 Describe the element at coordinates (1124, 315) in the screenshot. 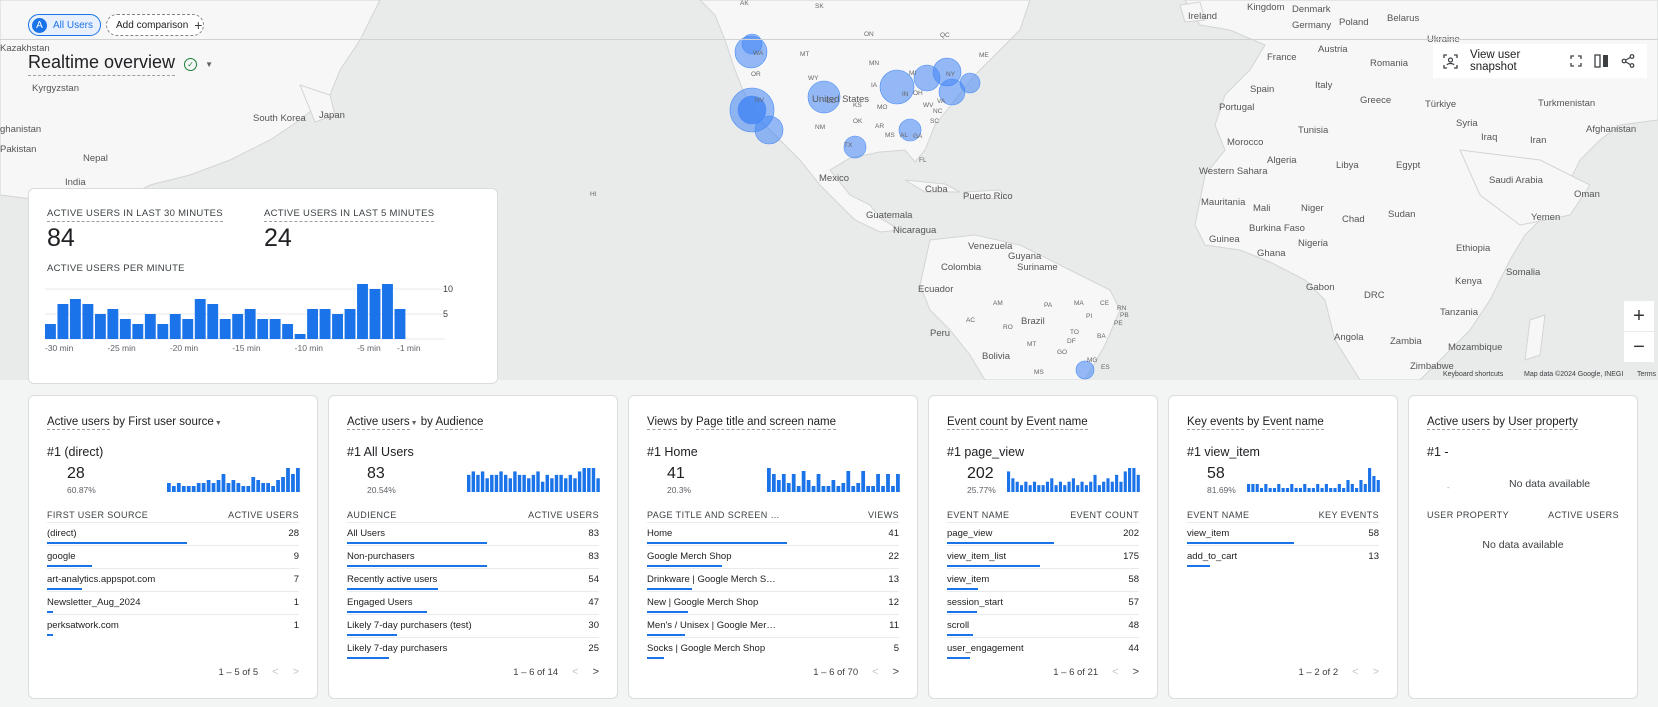

I see `map-region-label: PB` at that location.